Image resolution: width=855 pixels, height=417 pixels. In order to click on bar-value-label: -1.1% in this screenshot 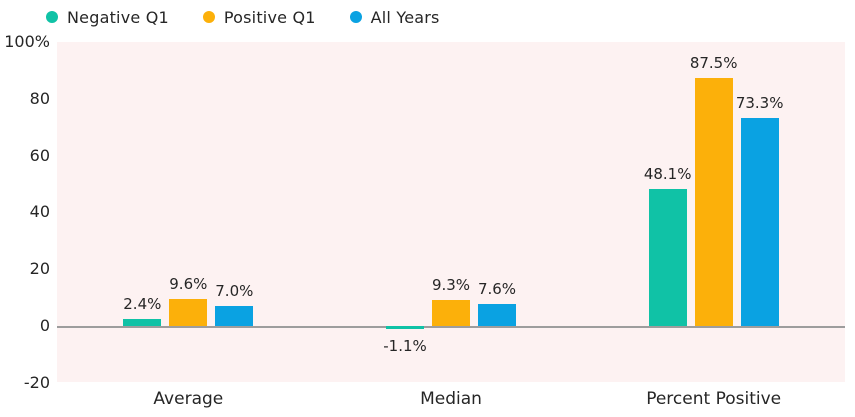, I will do `click(405, 346)`.